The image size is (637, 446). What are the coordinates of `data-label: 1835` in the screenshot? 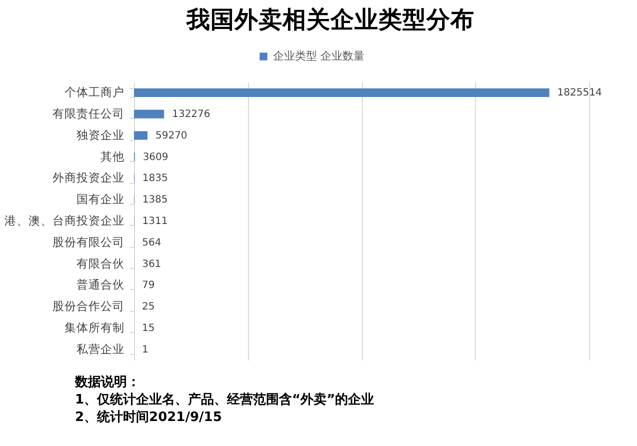 It's located at (155, 178).